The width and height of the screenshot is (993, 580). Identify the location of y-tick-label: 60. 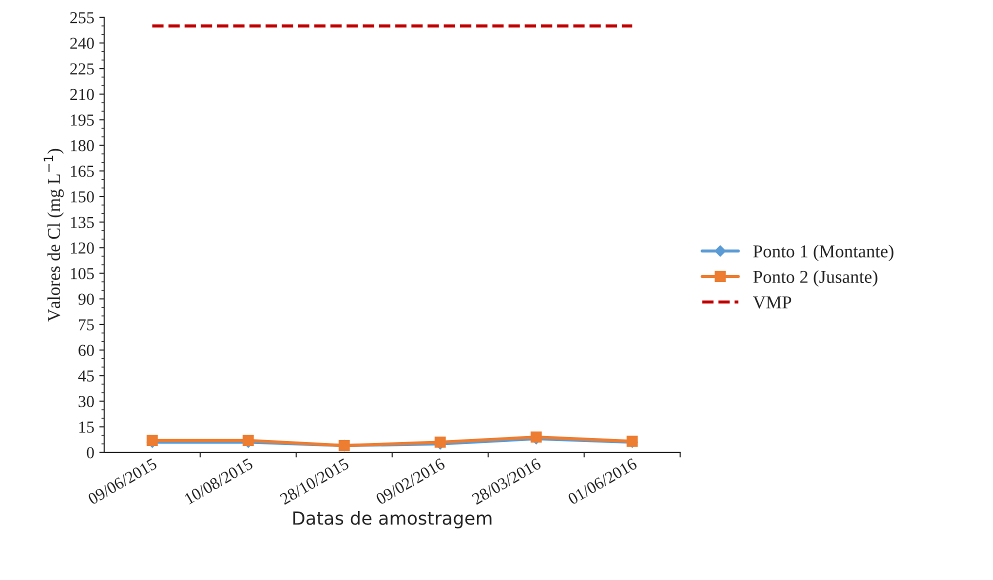
(86, 350).